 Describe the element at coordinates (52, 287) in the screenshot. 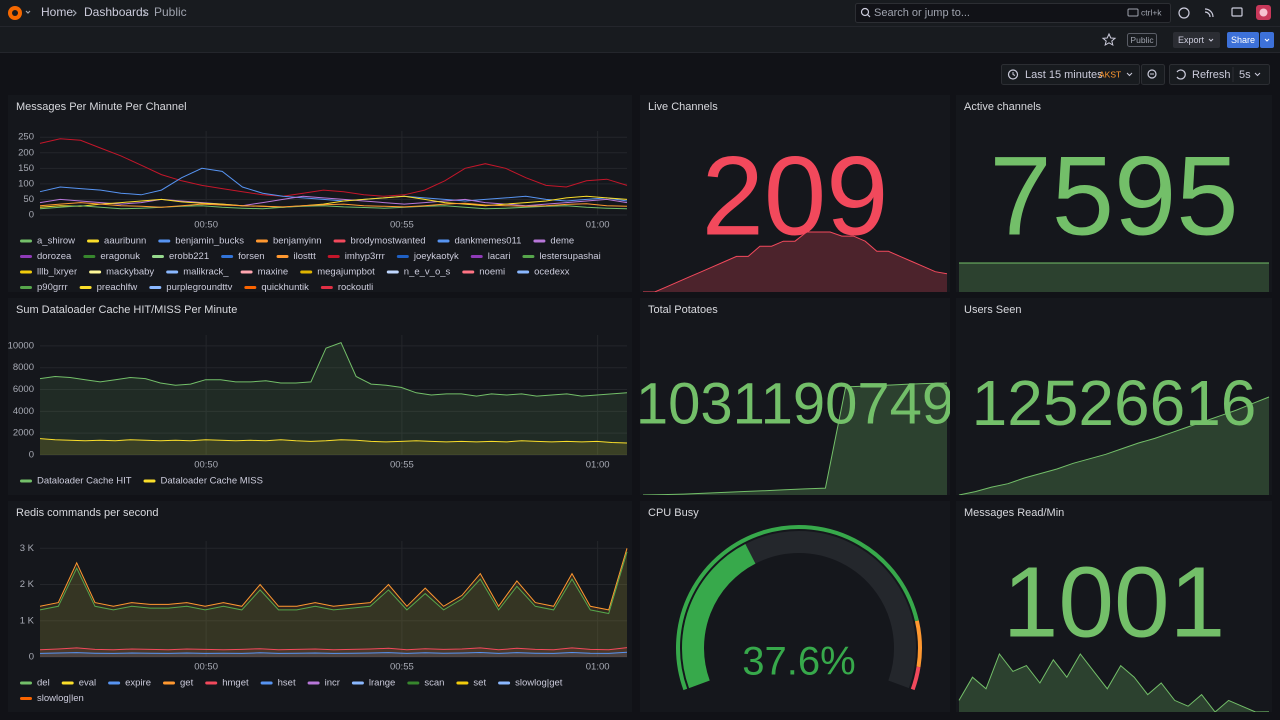

I see `legend-label: p90grrr` at that location.